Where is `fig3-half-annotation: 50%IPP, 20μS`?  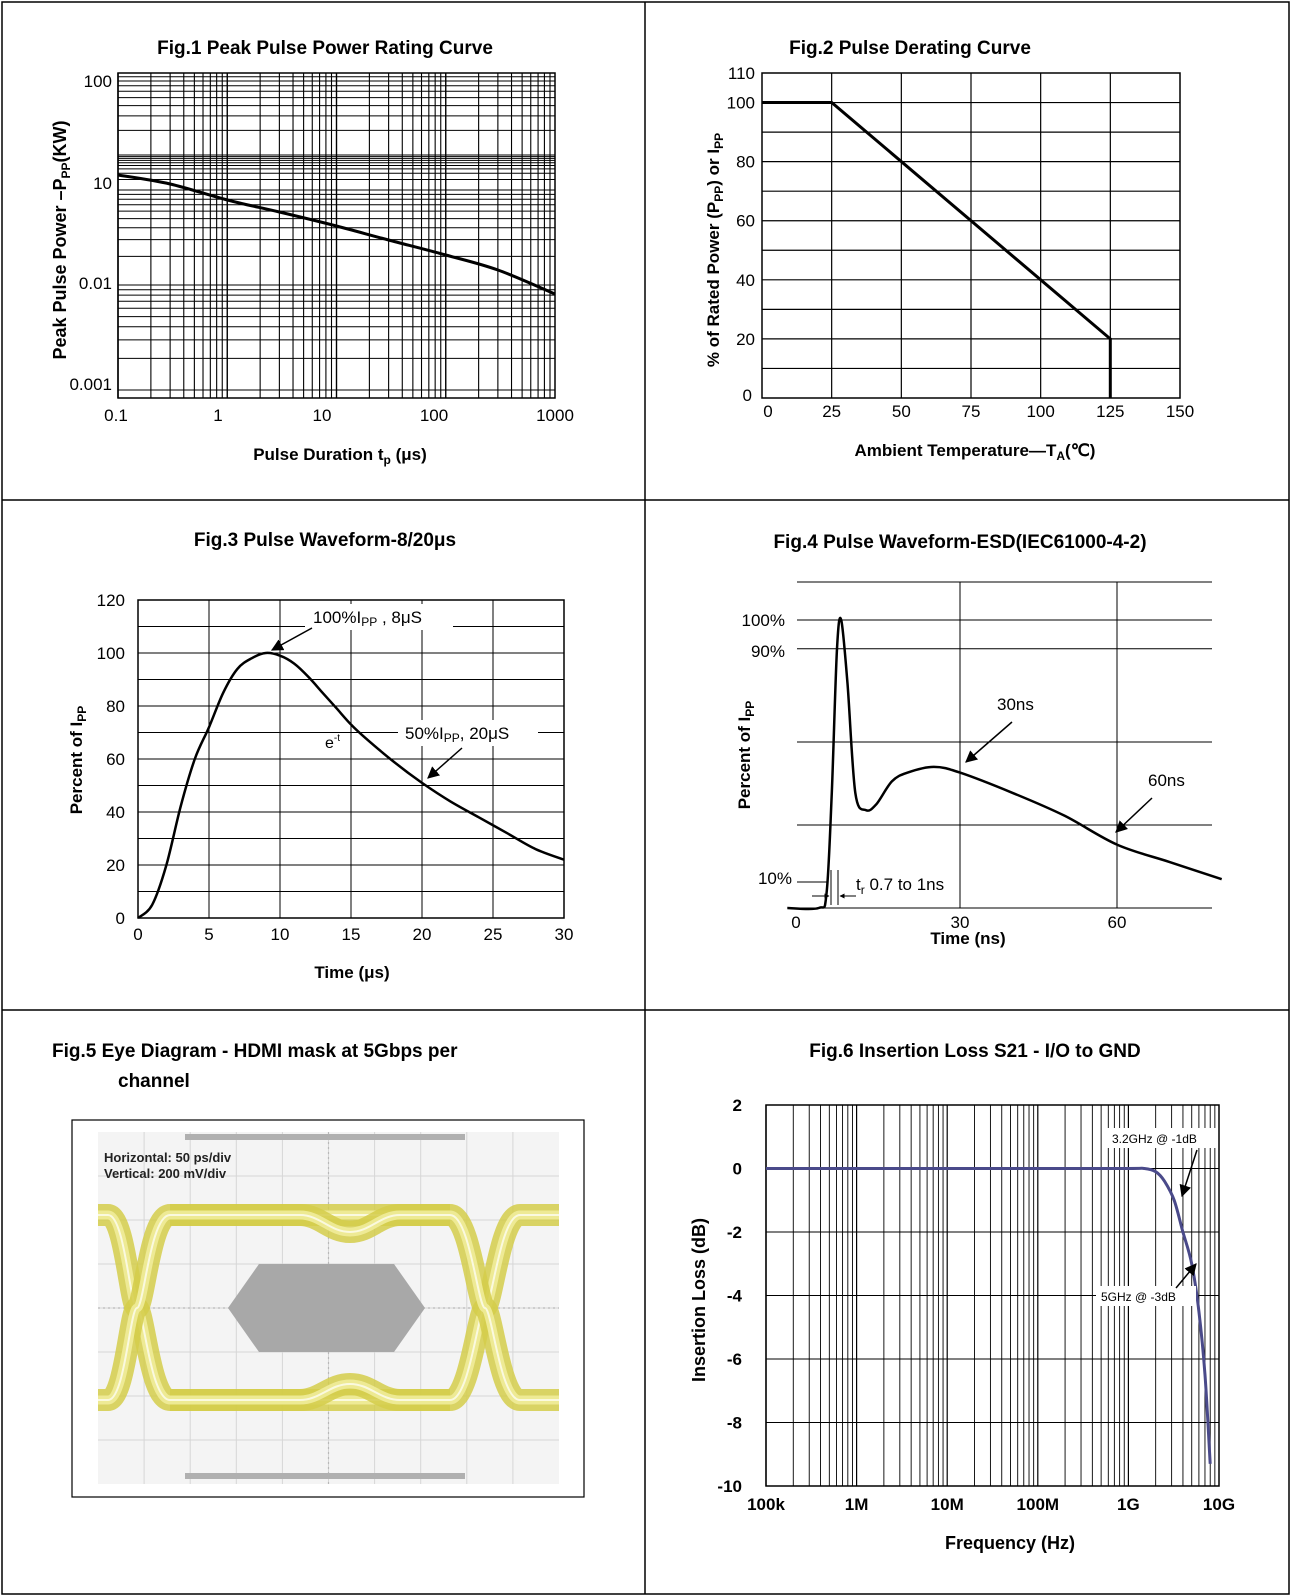
fig3-half-annotation: 50%IPP, 20μS is located at coordinates (457, 734).